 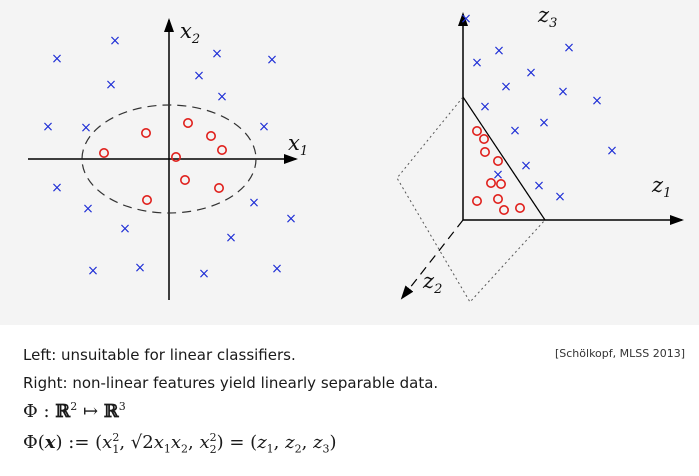 I want to click on right-points: ×× ×××××× ×× ××××××, so click(x=539, y=113).